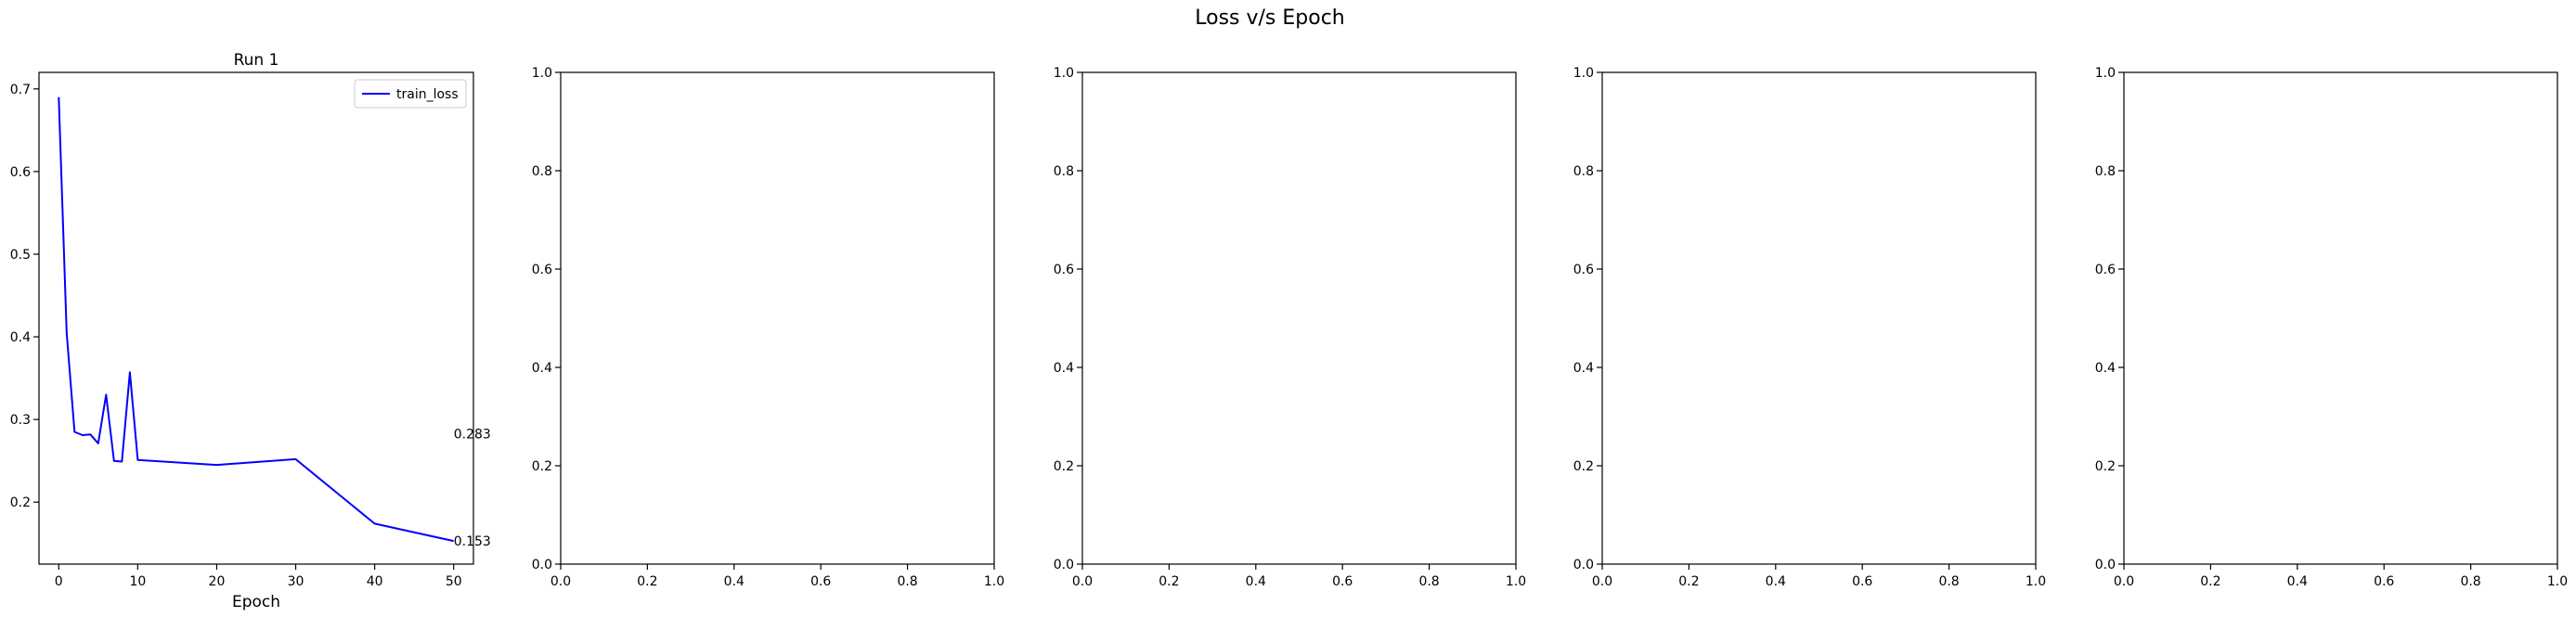 The width and height of the screenshot is (2576, 617). What do you see at coordinates (20, 420) in the screenshot?
I see `y-tick-label: 0.3` at bounding box center [20, 420].